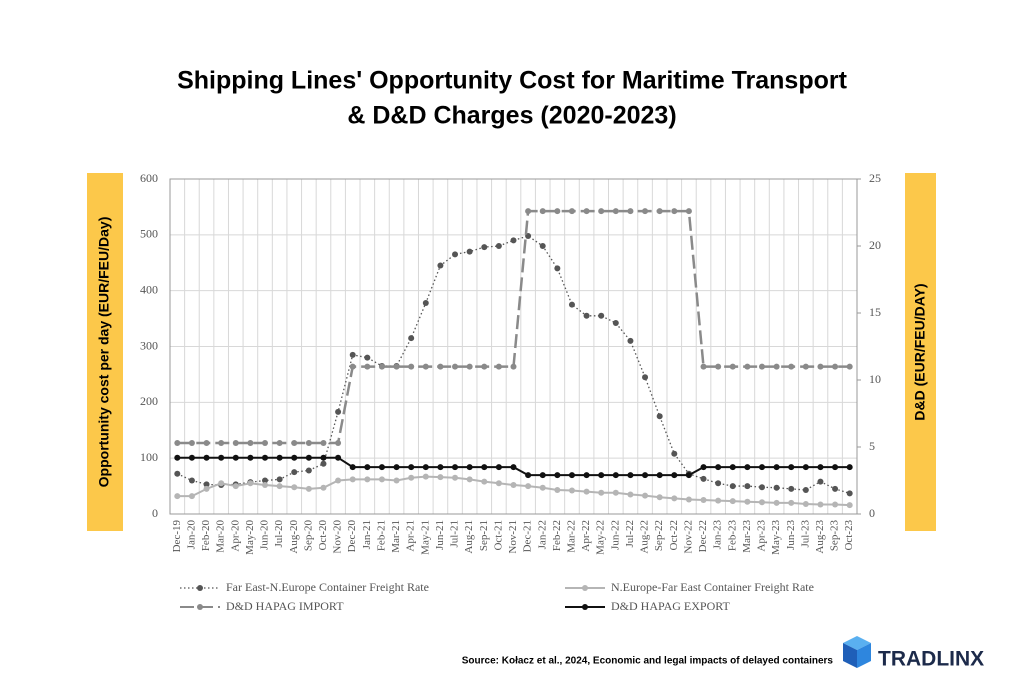  Describe the element at coordinates (776, 537) in the screenshot. I see `x-tick-label: May-23` at that location.